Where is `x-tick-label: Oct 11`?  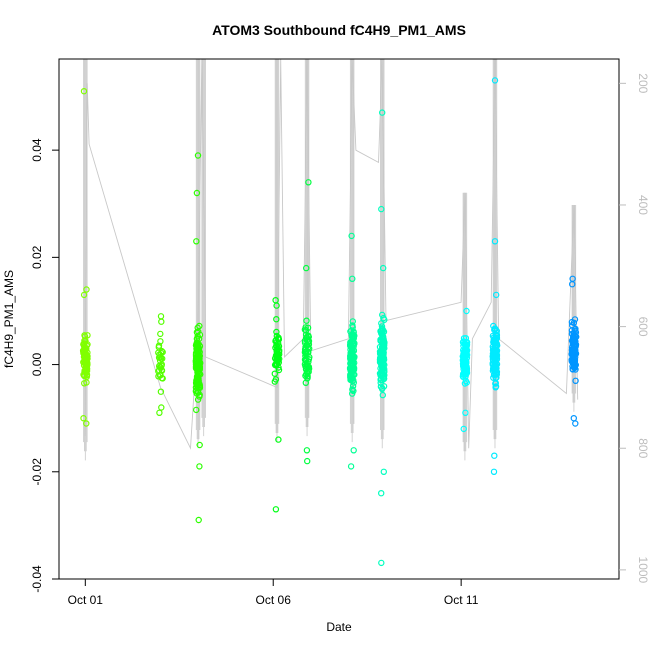 x-tick-label: Oct 11 is located at coordinates (461, 600).